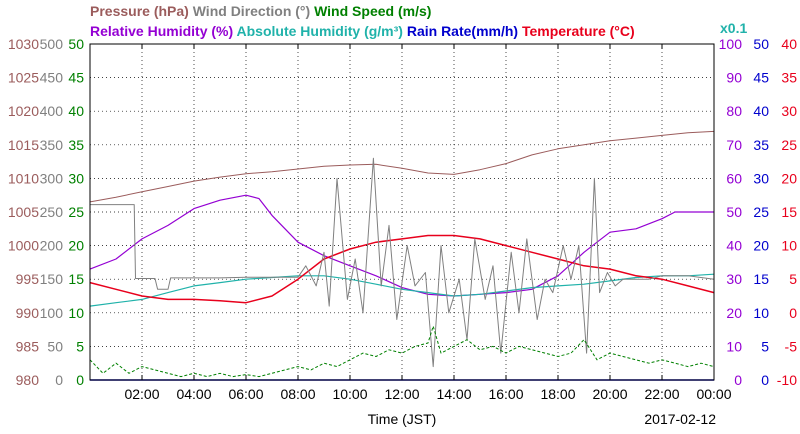 This screenshot has width=800, height=434. Describe the element at coordinates (28, 346) in the screenshot. I see `y-tick-label-pressure: 985` at that location.